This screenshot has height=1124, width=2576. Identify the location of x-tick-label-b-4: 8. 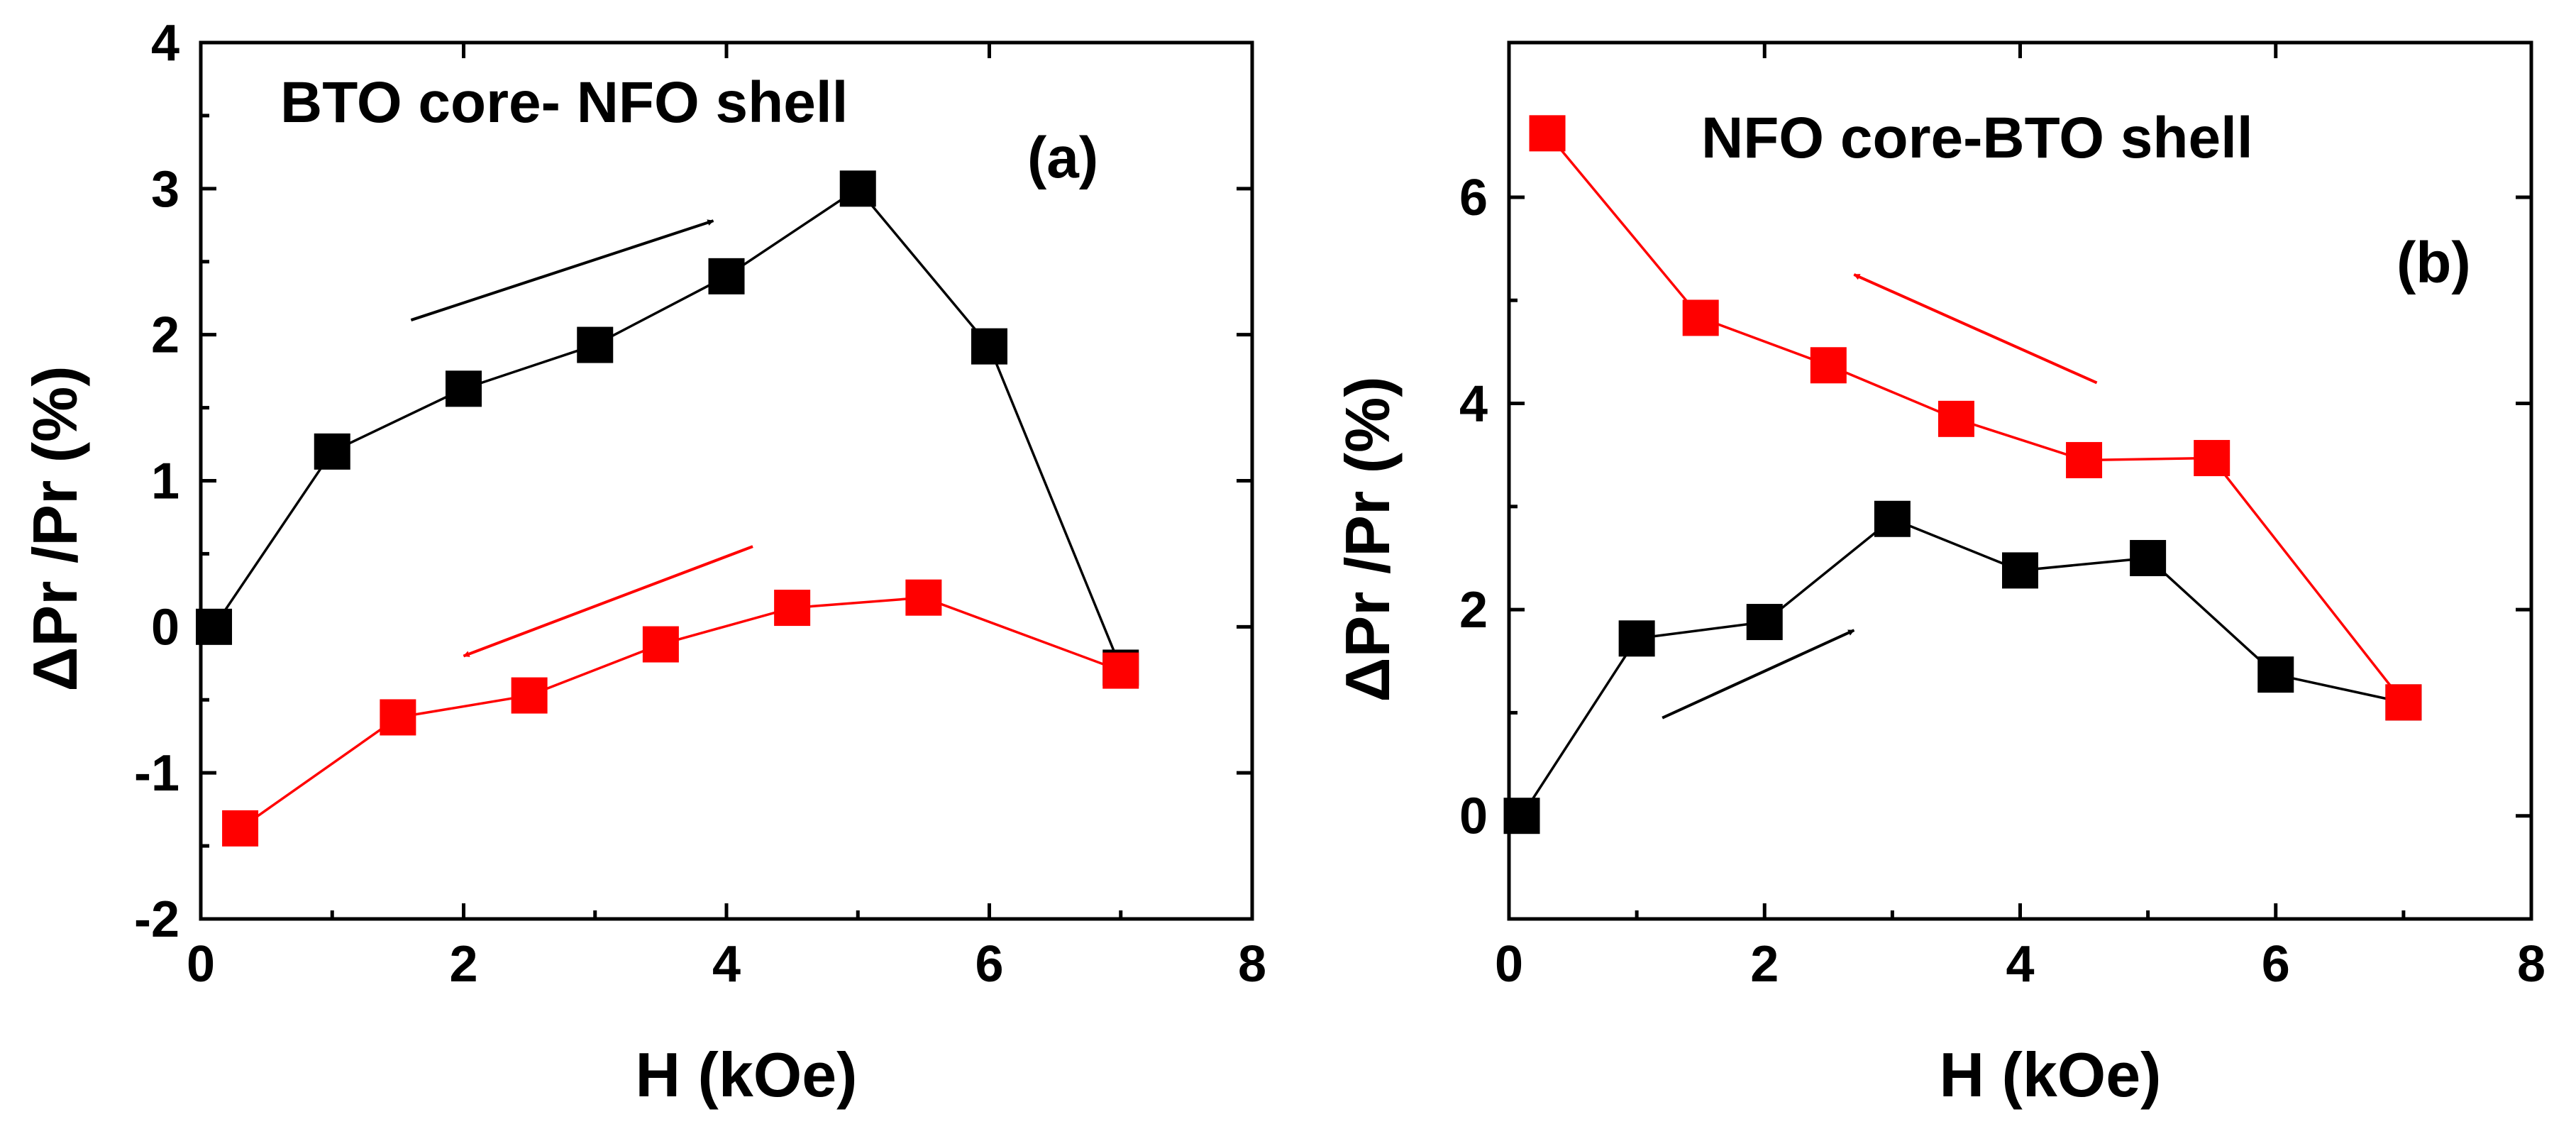
(2531, 964).